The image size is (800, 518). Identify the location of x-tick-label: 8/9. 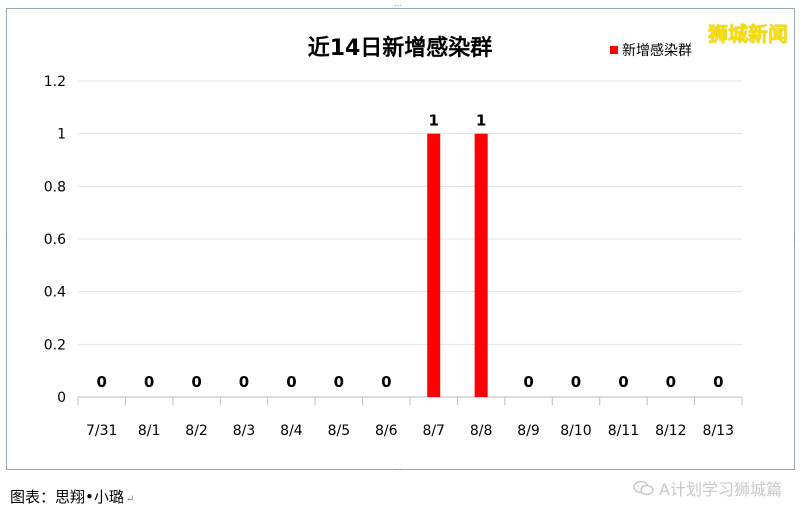
(528, 431).